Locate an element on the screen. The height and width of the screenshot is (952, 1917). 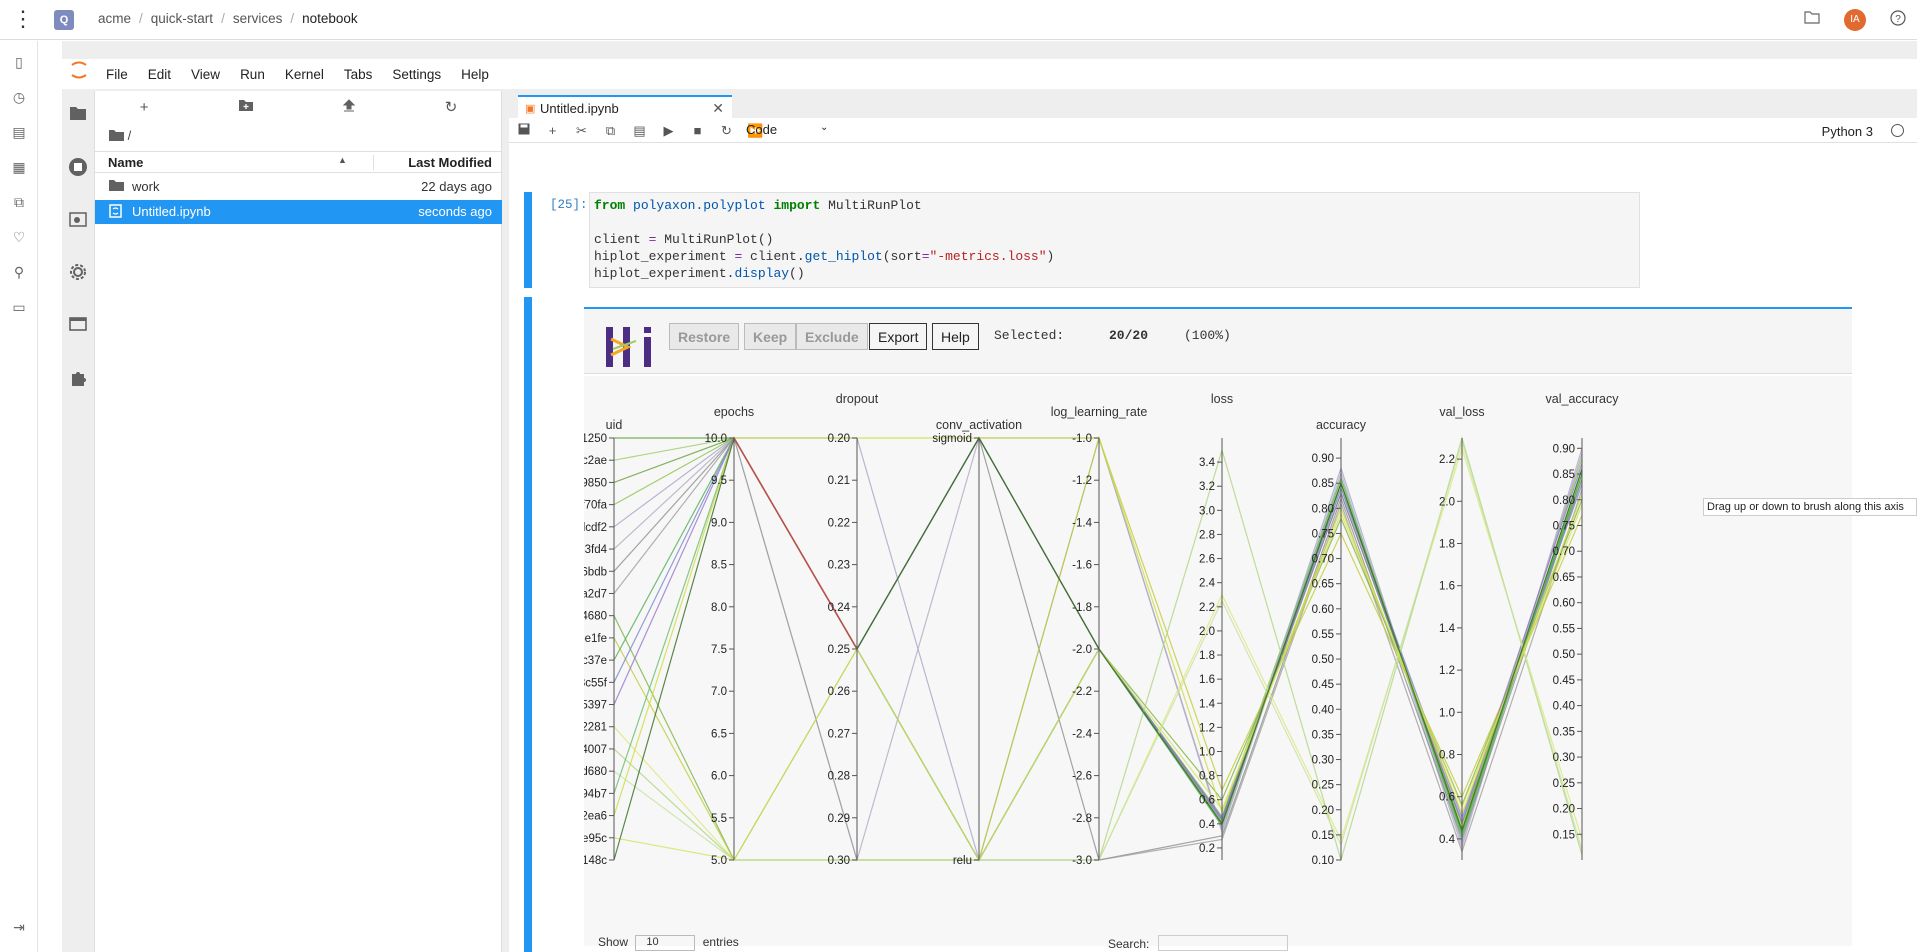
file-row: work 22 days ago is located at coordinates (298, 187).